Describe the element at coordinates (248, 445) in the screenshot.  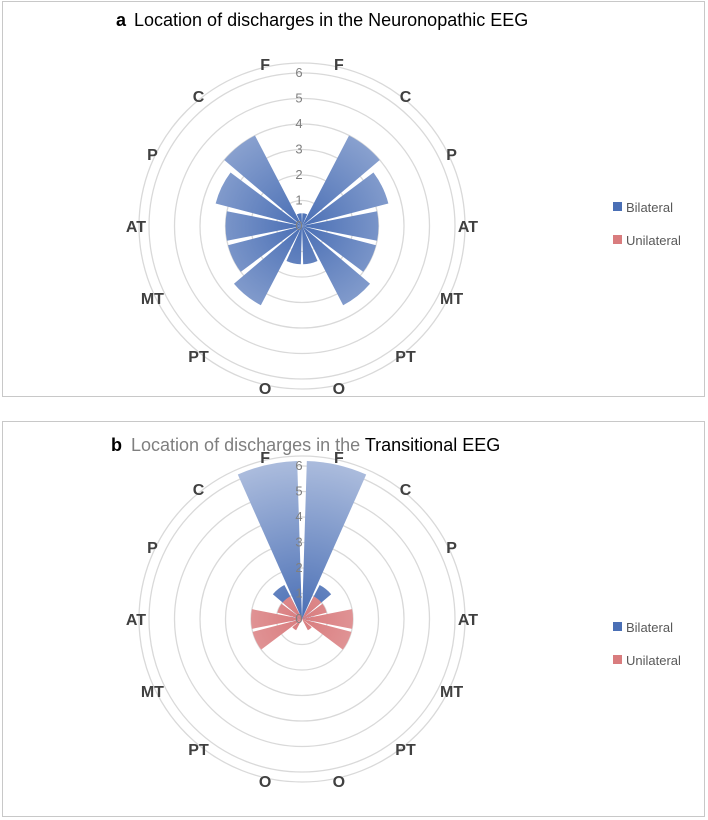
I see `chart-title-part1: Location of discharges in the` at that location.